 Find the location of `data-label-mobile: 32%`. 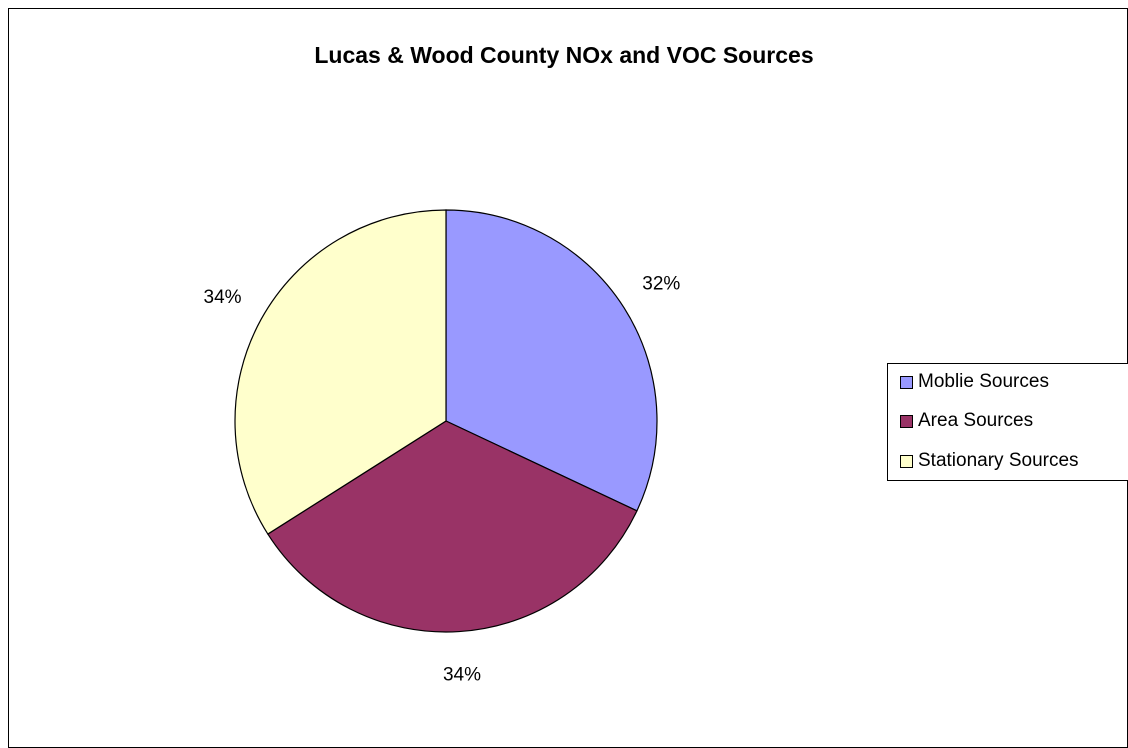

data-label-mobile: 32% is located at coordinates (661, 283).